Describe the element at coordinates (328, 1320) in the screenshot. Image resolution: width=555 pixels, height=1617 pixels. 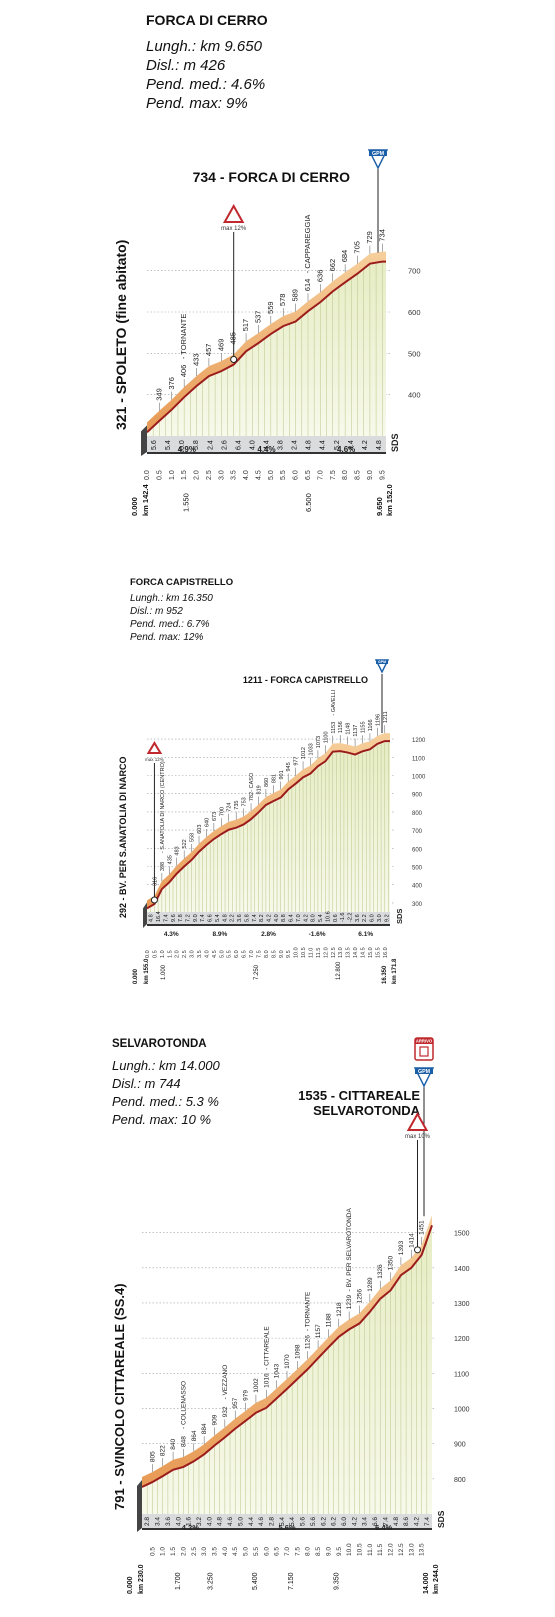
I see `altitude-label: 1188` at that location.